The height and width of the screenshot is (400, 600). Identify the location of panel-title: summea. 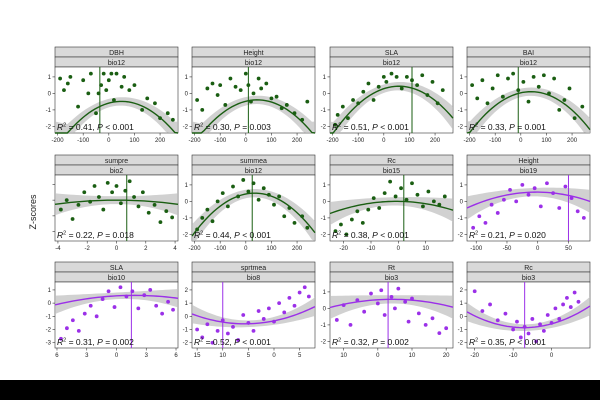
(253, 161).